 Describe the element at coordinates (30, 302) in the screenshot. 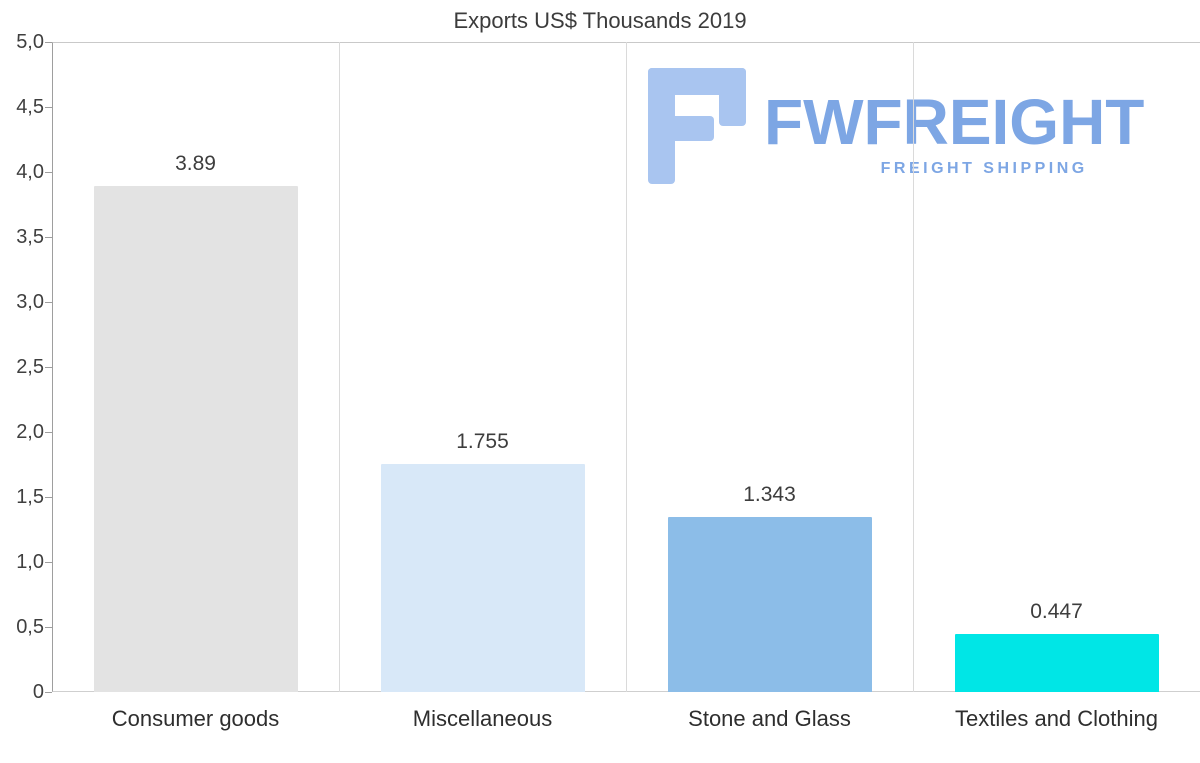

I see `y-axis-tick-label: 3,0` at that location.